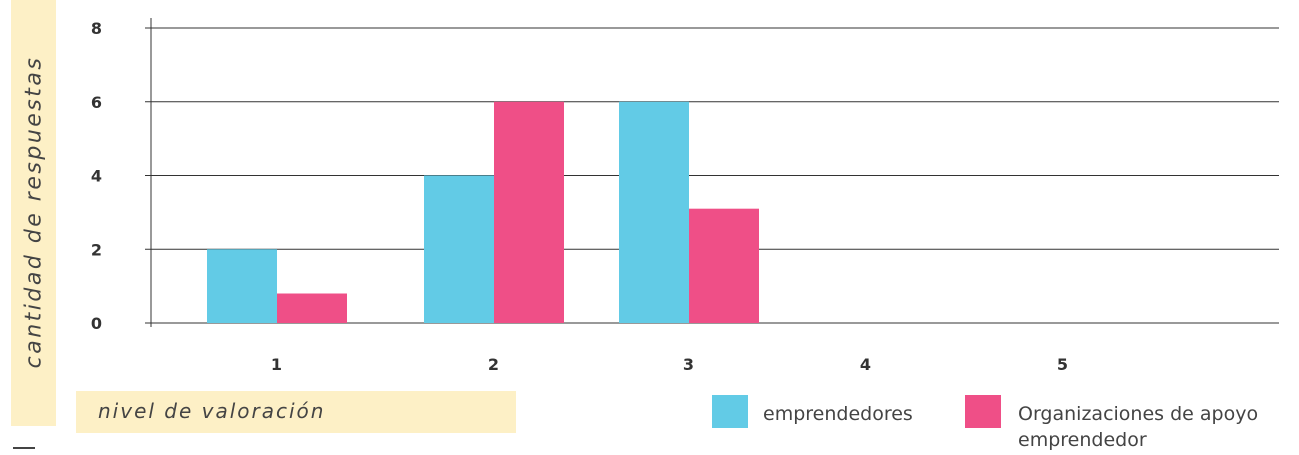 This screenshot has width=1299, height=455. What do you see at coordinates (1063, 364) in the screenshot?
I see `x-tick-label-5: 5` at bounding box center [1063, 364].